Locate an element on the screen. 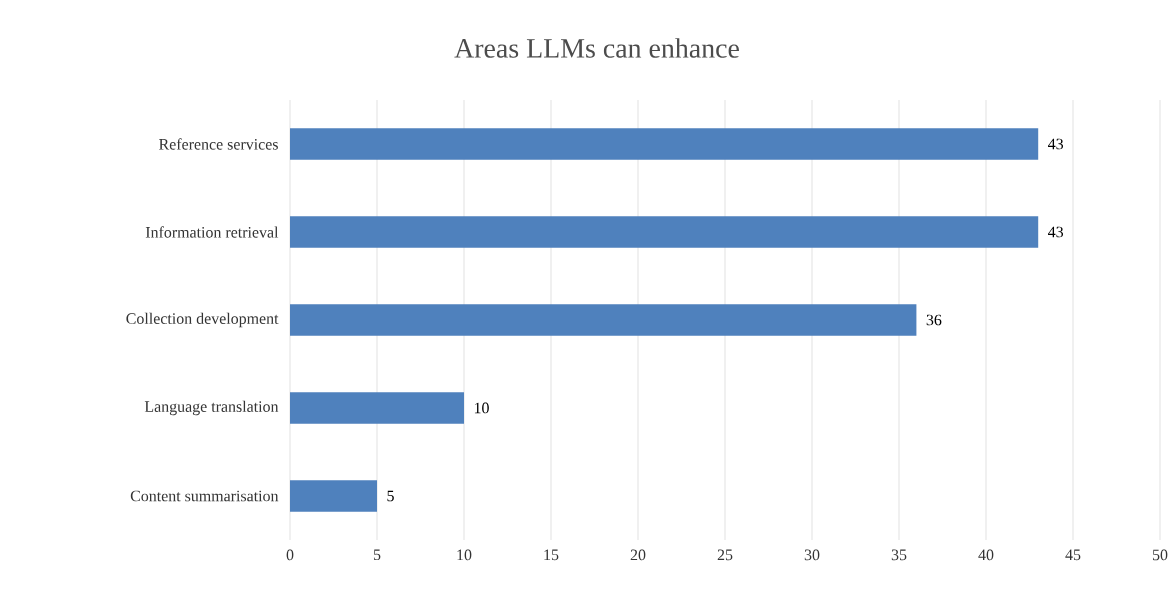 This screenshot has width=1175, height=605. y-tick-label: Content summarisation is located at coordinates (204, 496).